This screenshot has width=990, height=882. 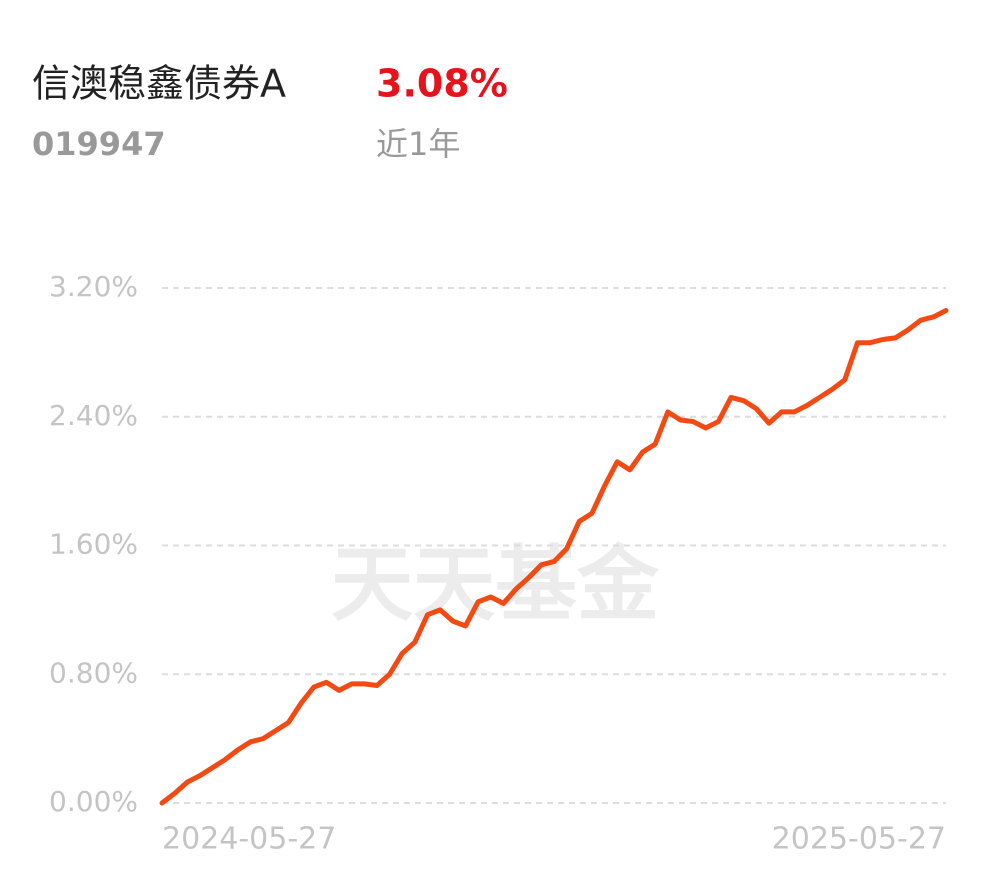 What do you see at coordinates (93, 286) in the screenshot?
I see `y-tick-label: 3.20%` at bounding box center [93, 286].